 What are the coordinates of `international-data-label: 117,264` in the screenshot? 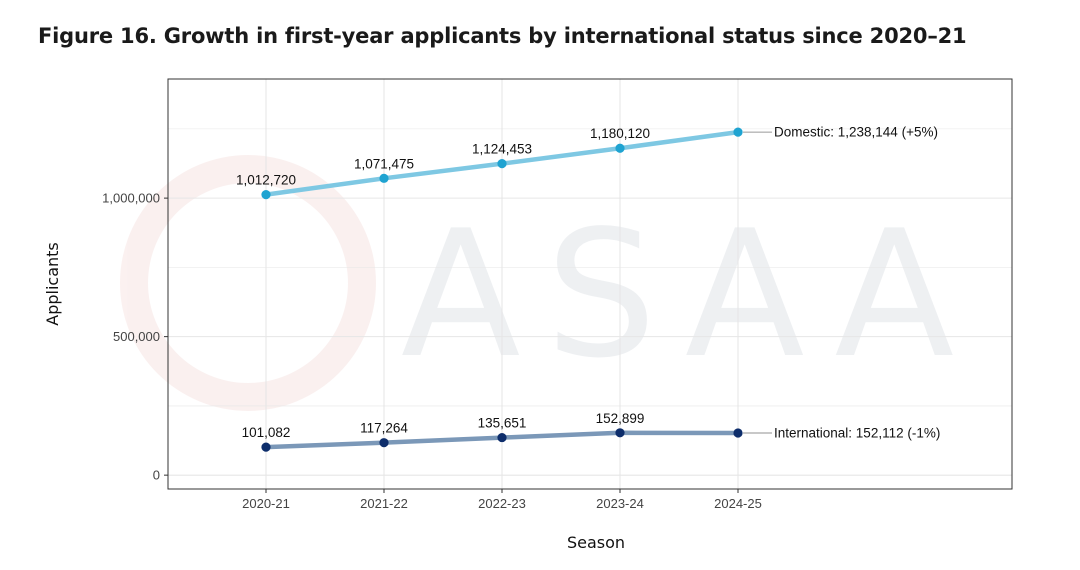 It's located at (384, 428).